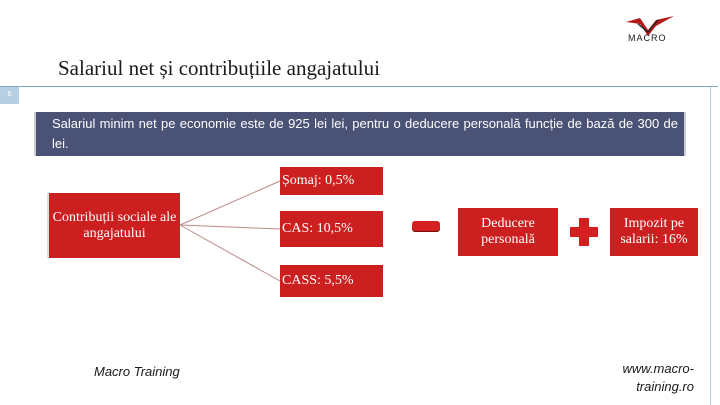  I want to click on right-divider, so click(710, 246).